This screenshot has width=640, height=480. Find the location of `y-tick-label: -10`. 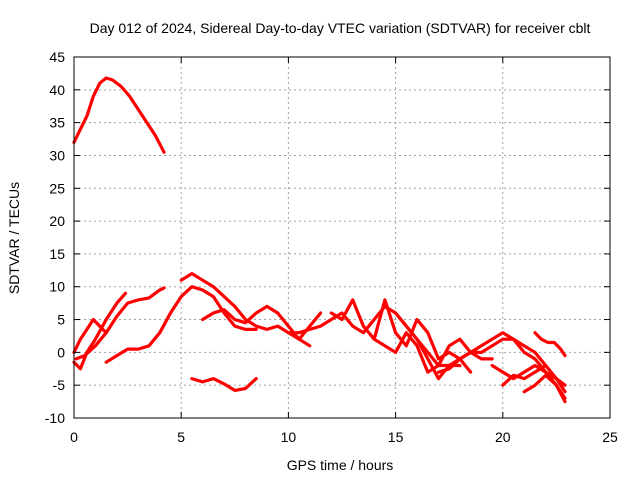

y-tick-label: -10 is located at coordinates (55, 418).